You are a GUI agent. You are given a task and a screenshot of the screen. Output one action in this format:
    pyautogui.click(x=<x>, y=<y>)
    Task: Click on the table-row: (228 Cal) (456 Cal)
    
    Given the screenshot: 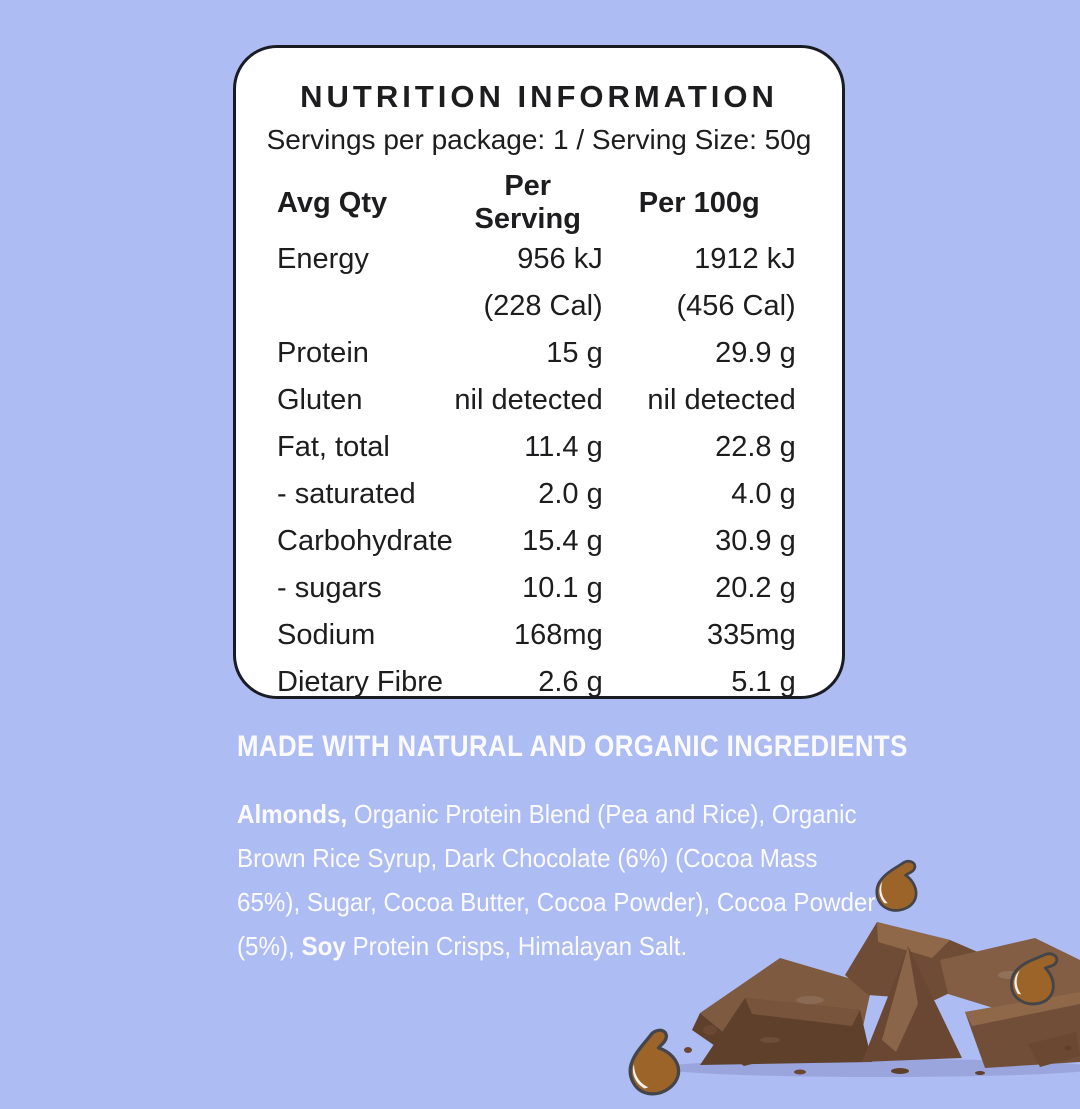 What is the action you would take?
    pyautogui.click(x=639, y=306)
    